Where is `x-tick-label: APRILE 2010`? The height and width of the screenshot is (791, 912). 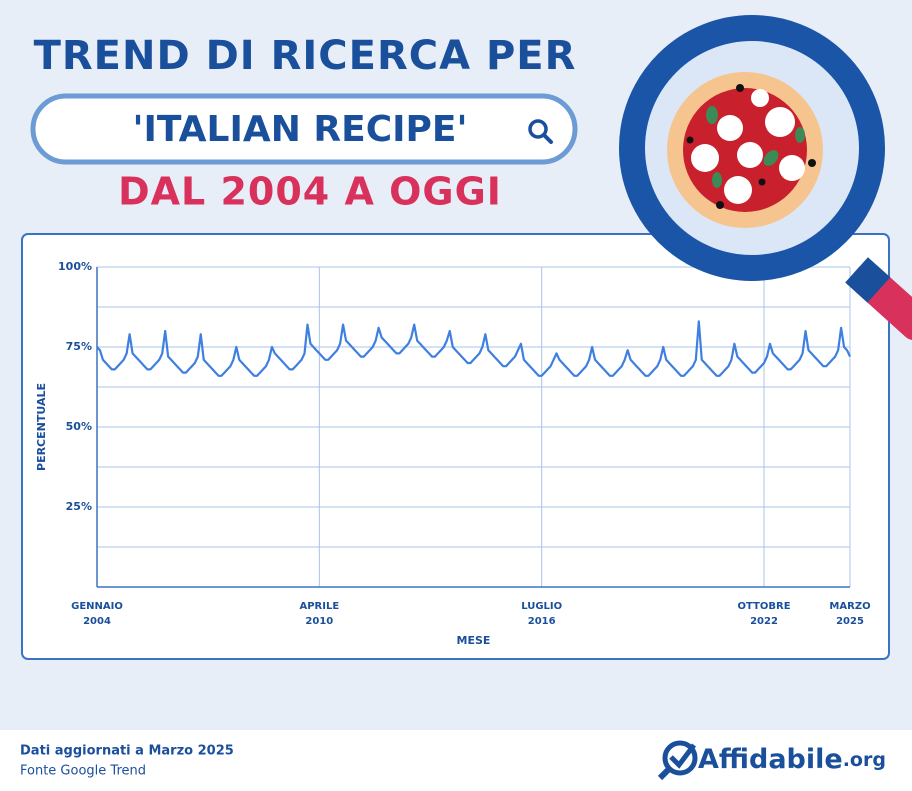 x-tick-label: APRILE 2010 is located at coordinates (319, 614).